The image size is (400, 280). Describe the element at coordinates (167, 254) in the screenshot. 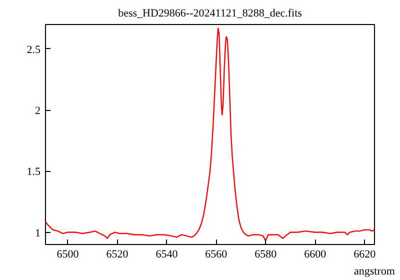

I see `x-tick-label: 6540` at that location.